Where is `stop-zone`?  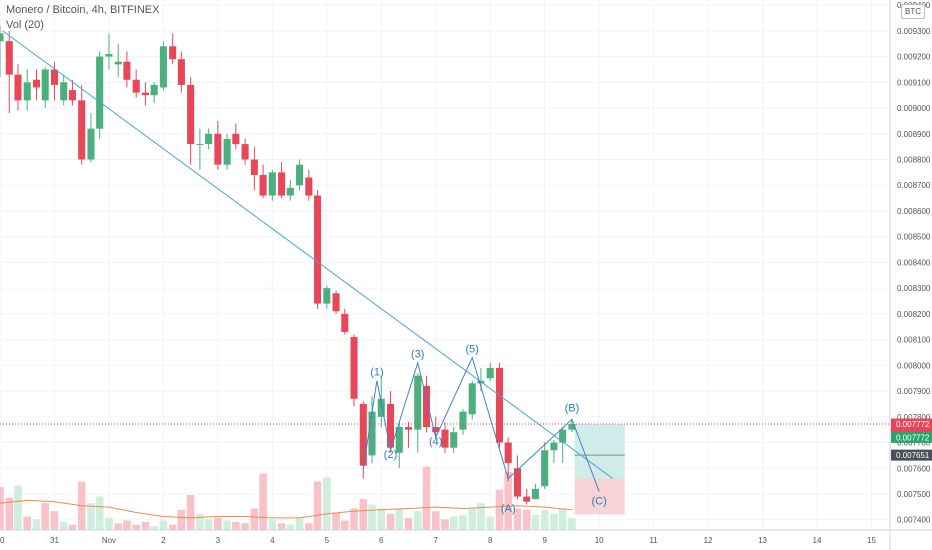 stop-zone is located at coordinates (599, 496).